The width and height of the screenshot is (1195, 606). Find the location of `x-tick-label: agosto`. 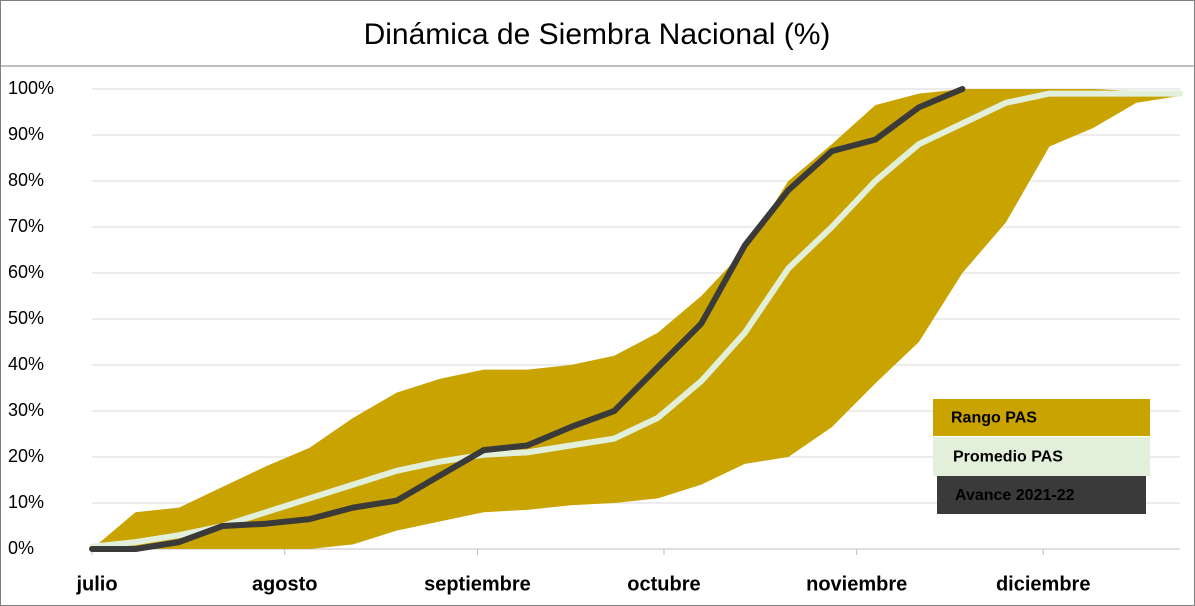

x-tick-label: agosto is located at coordinates (285, 584).